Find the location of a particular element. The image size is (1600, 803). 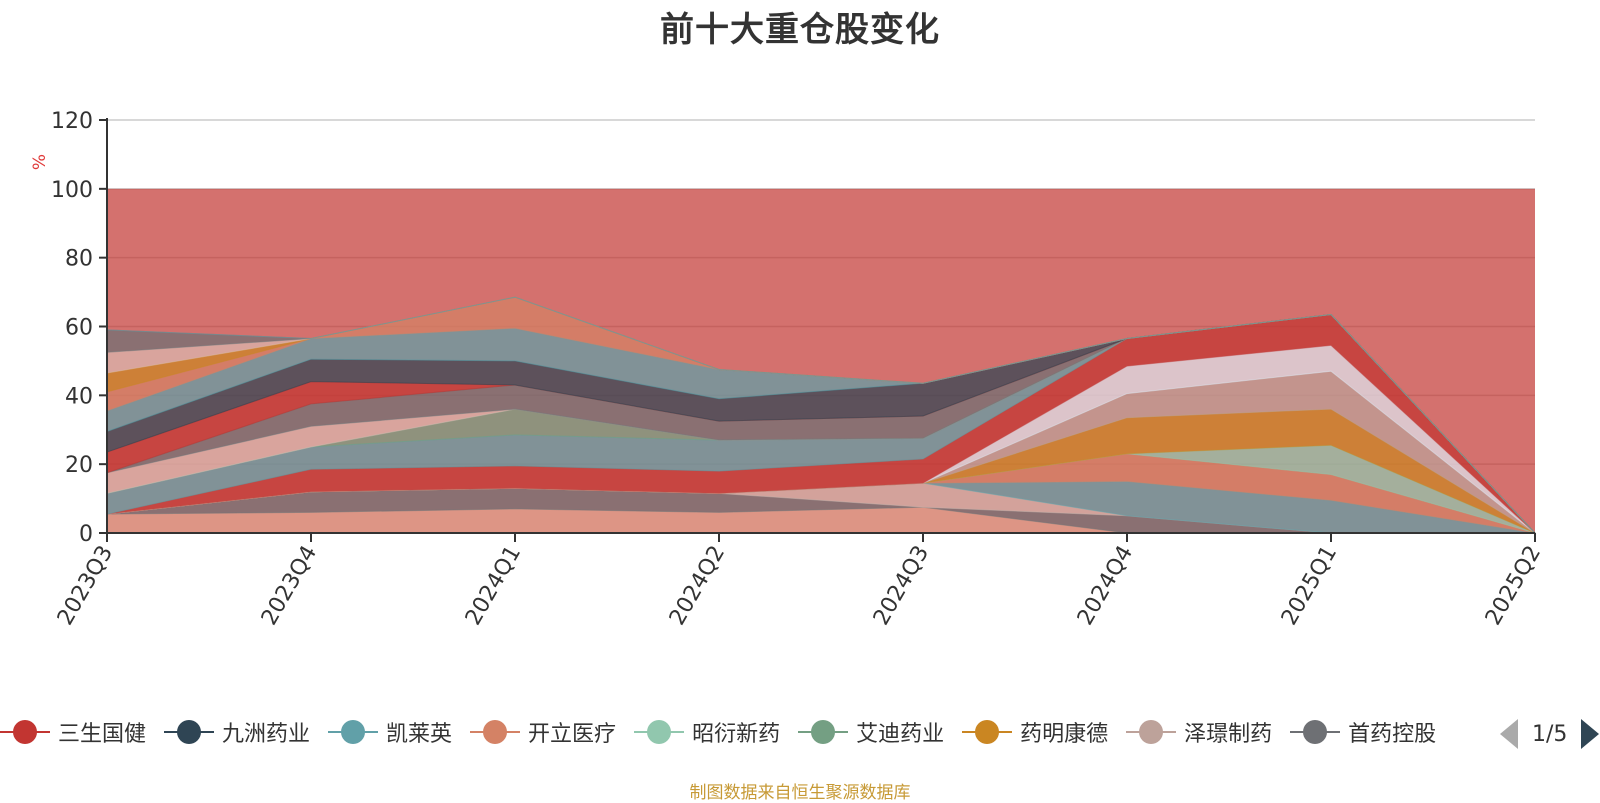

legend-item: 凯莱英 is located at coordinates (390, 732).